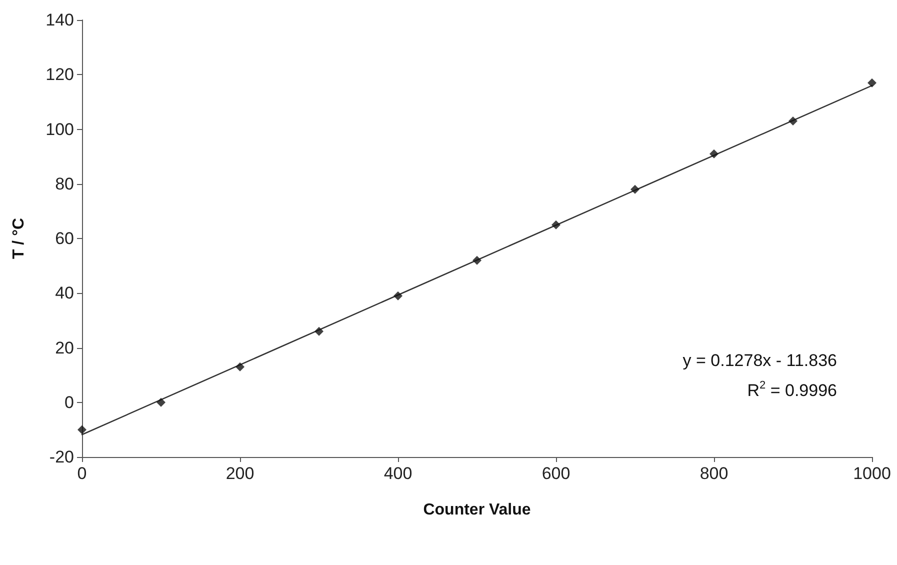 The image size is (897, 565). Describe the element at coordinates (82, 473) in the screenshot. I see `x-tick-label: 0` at that location.